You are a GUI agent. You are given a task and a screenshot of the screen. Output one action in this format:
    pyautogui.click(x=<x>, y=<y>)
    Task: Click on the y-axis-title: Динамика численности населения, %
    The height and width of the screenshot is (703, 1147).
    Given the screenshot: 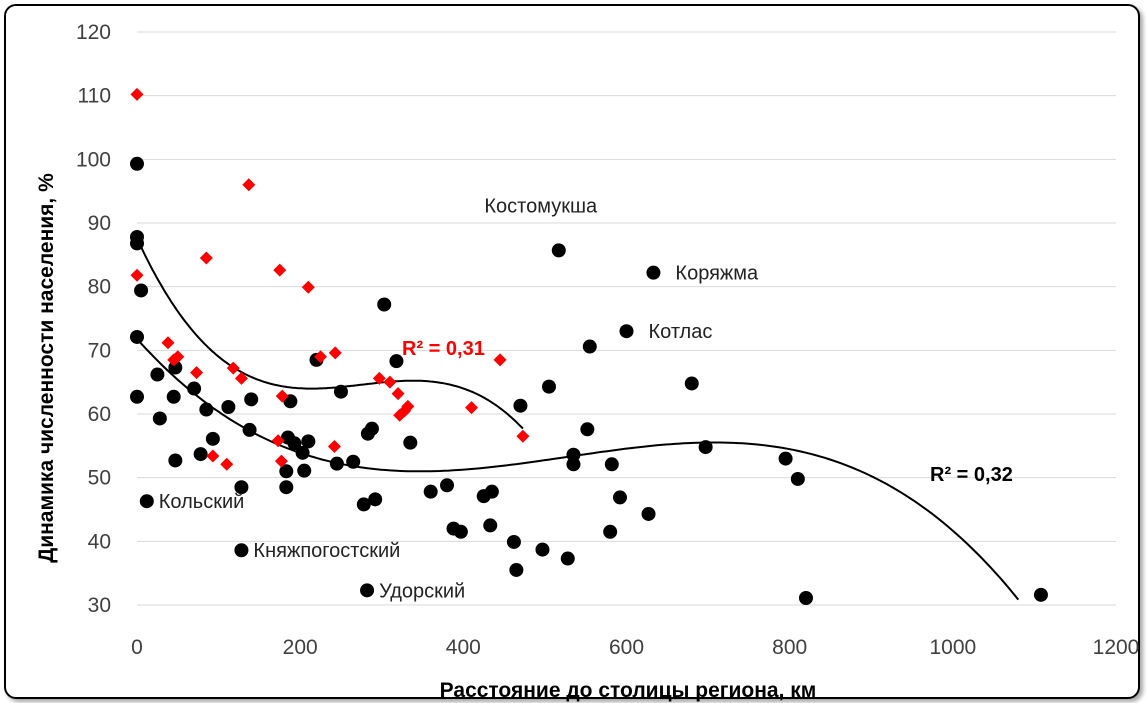 What is the action you would take?
    pyautogui.click(x=46, y=368)
    